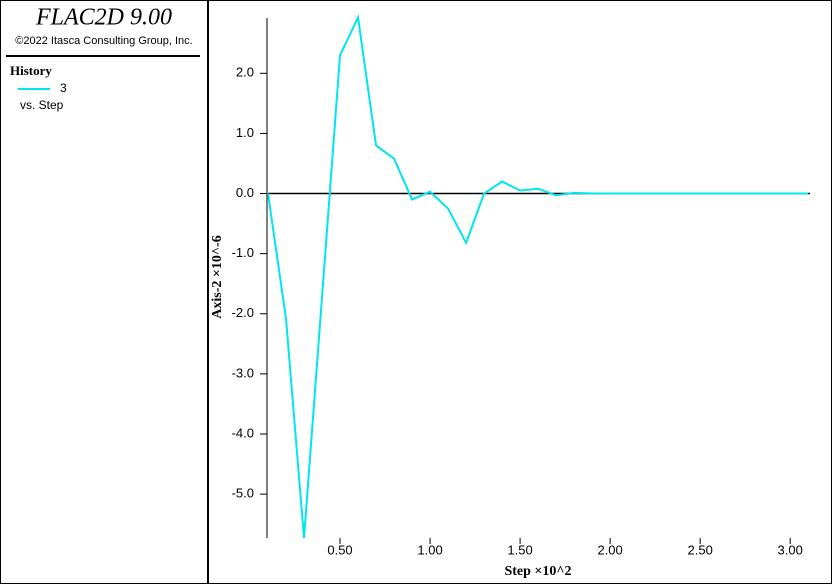 This screenshot has height=584, width=832. Describe the element at coordinates (42, 105) in the screenshot. I see `legend-subtitle: vs. Step` at that location.